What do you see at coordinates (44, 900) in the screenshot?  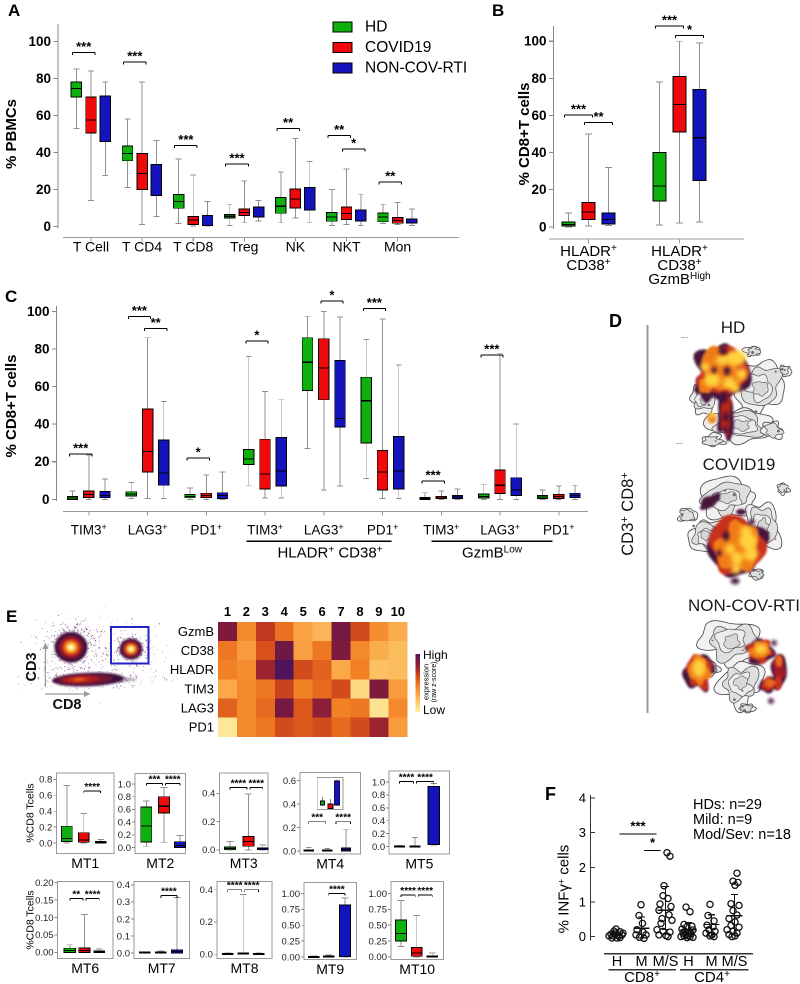 I see `svg-text: 0.15` at bounding box center [44, 900].